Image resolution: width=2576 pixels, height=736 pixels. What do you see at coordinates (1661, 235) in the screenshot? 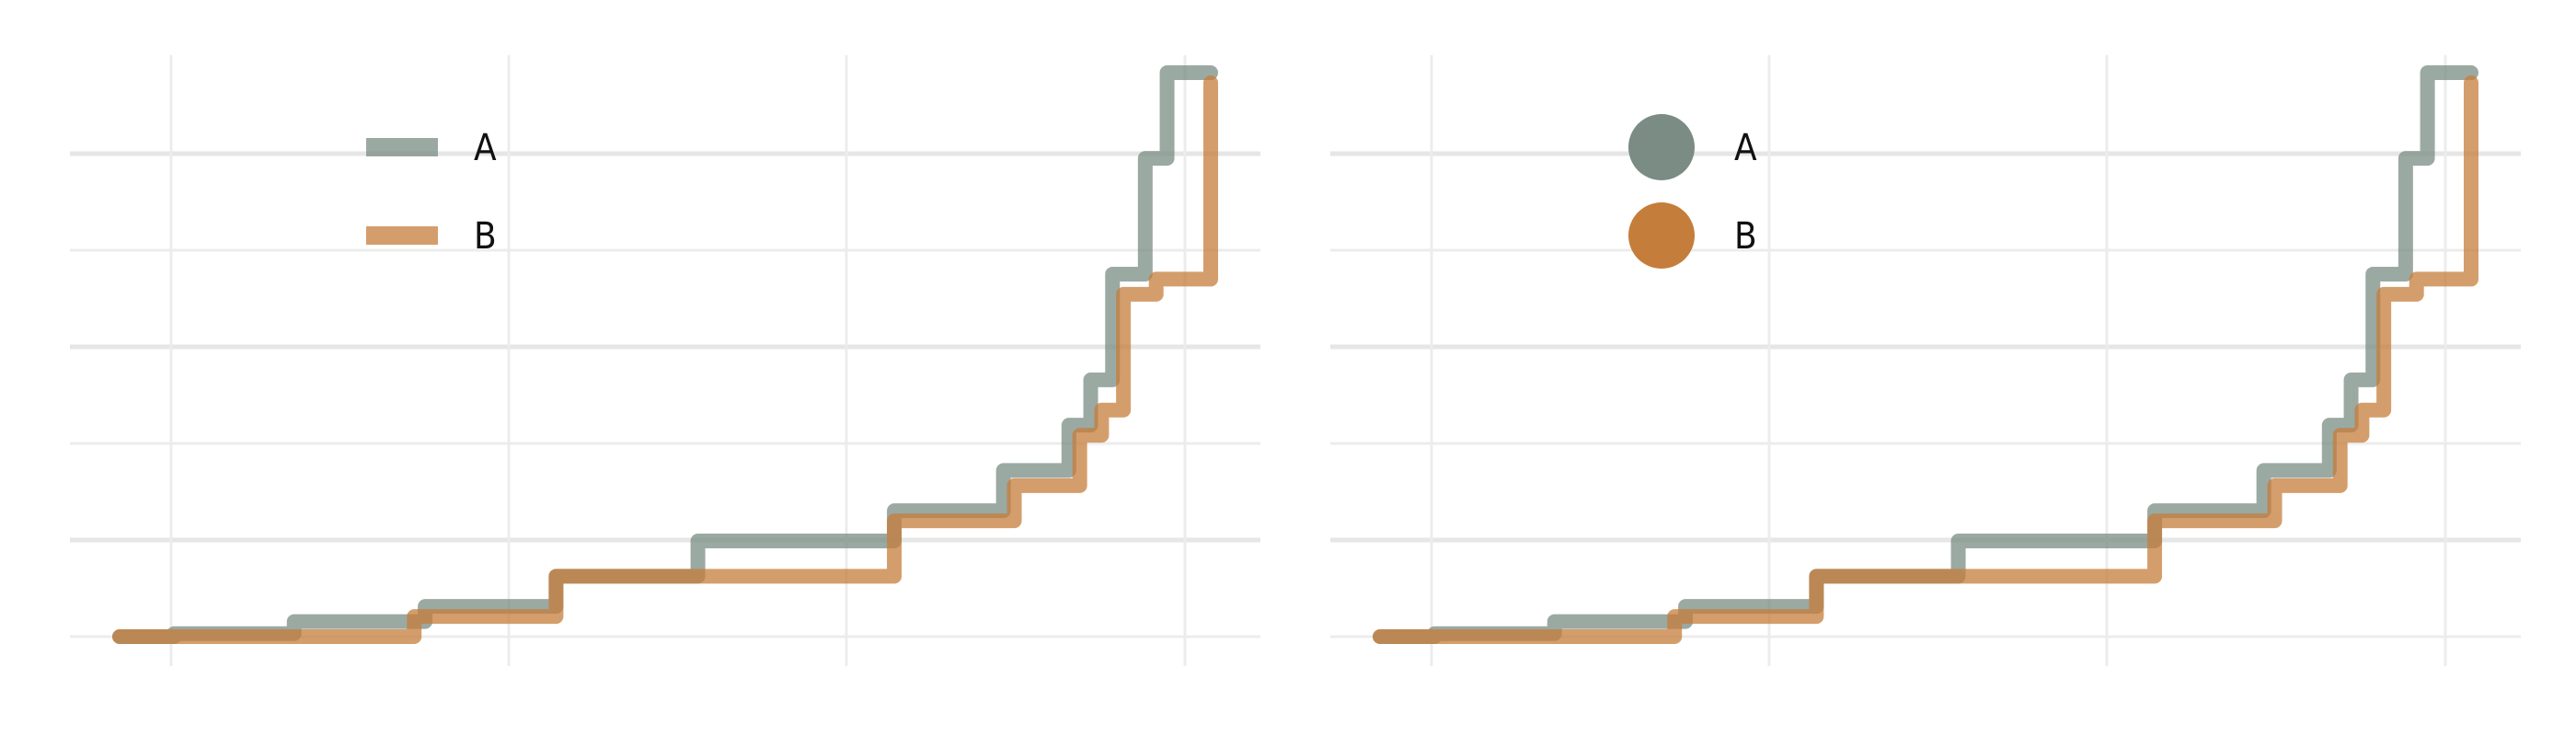
I see `legend-key-b` at bounding box center [1661, 235].